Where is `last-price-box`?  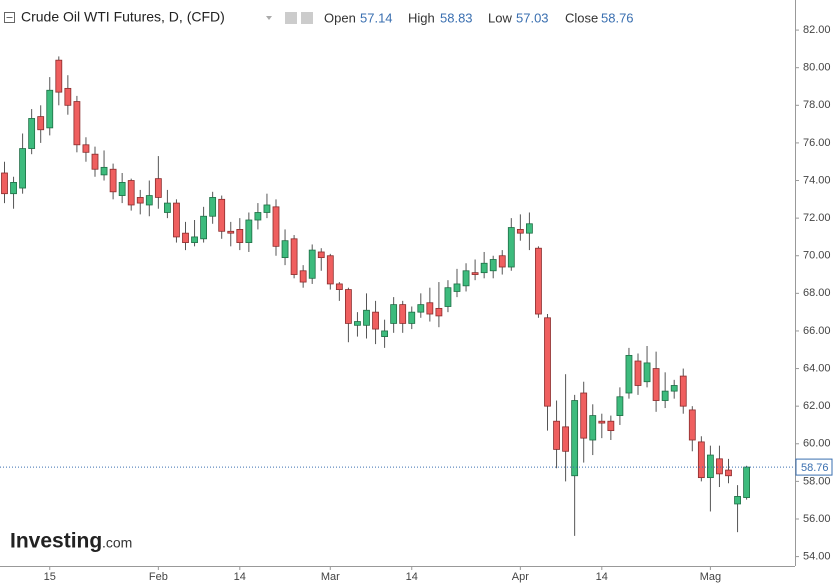
last-price-box is located at coordinates (814, 467).